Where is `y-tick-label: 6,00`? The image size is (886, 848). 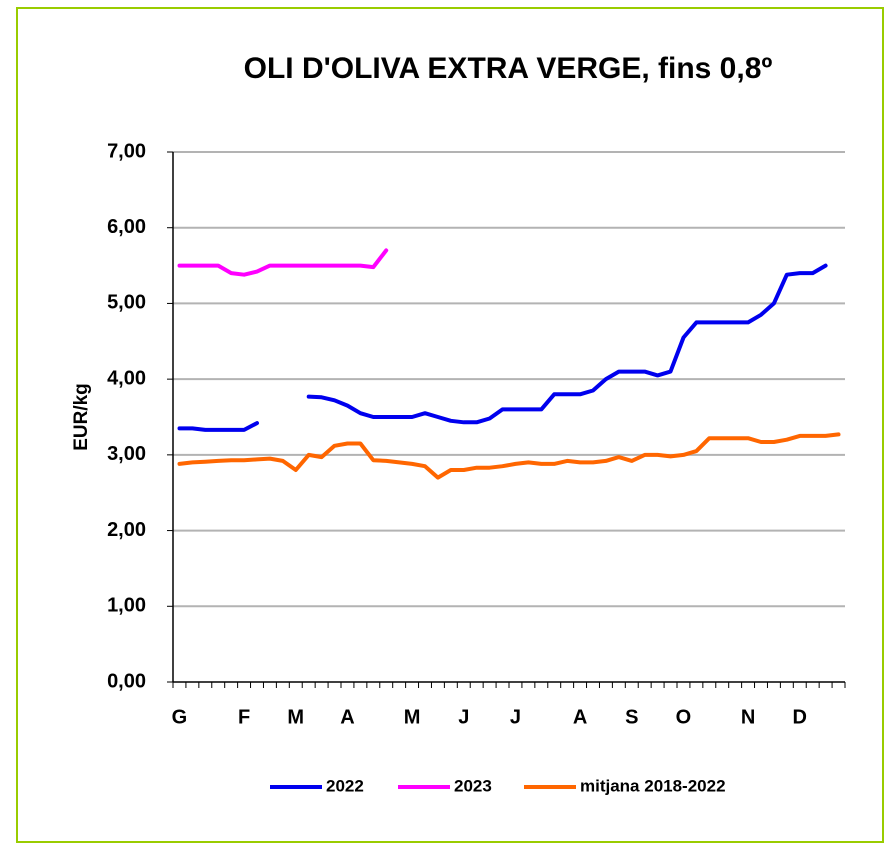 y-tick-label: 6,00 is located at coordinates (126, 227).